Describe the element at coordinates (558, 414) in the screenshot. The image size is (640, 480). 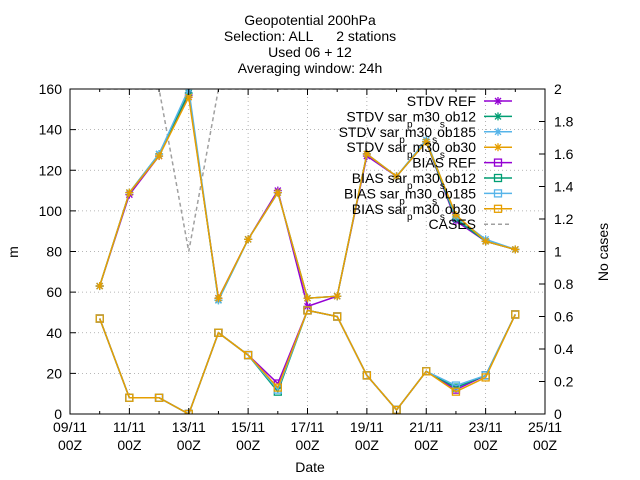
I see `y2-tick-label: 0` at that location.